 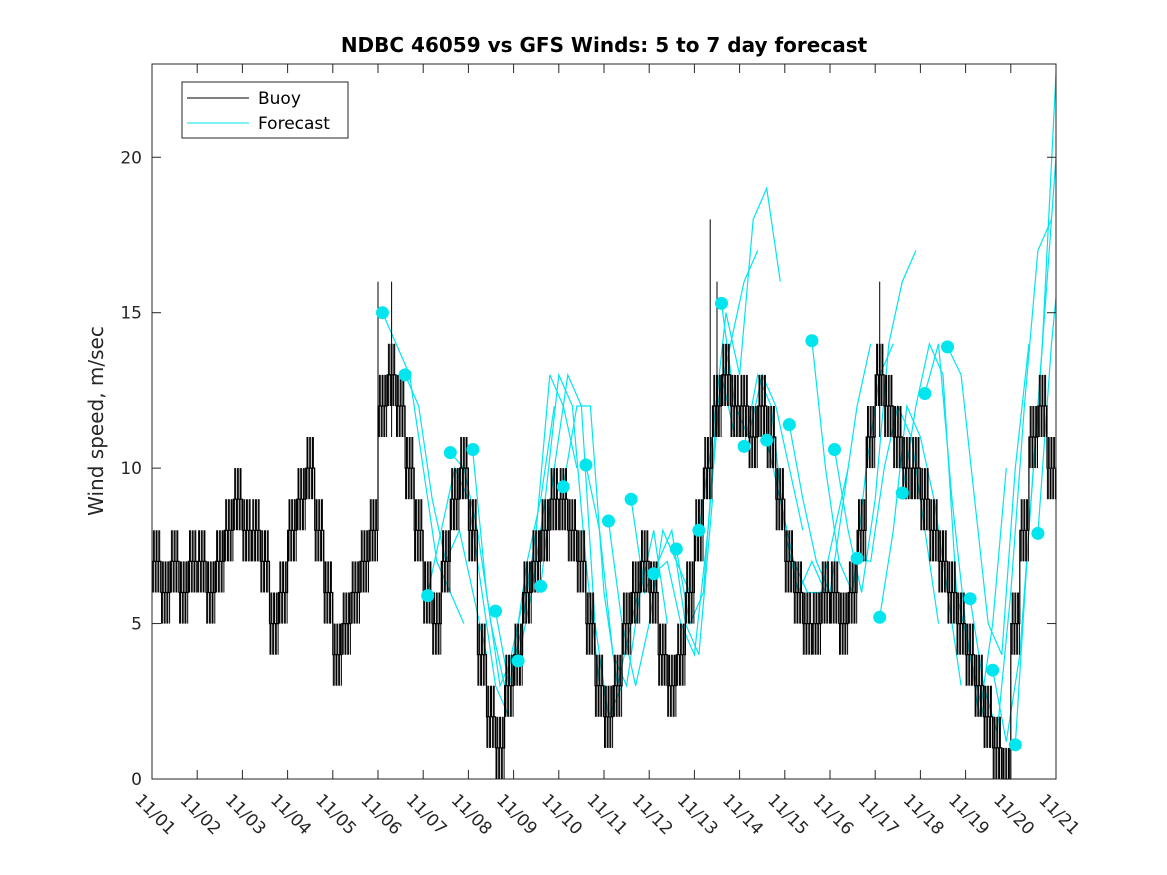 I want to click on y-axis-label: Wind speed, m/sec, so click(x=96, y=421).